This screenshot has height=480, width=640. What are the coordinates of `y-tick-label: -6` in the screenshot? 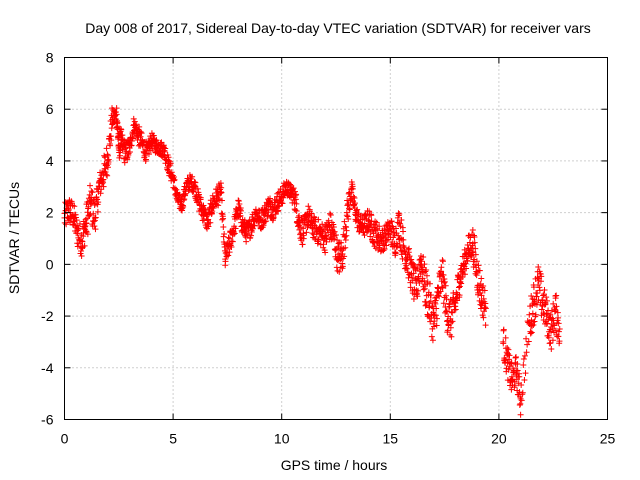 It's located at (47, 420).